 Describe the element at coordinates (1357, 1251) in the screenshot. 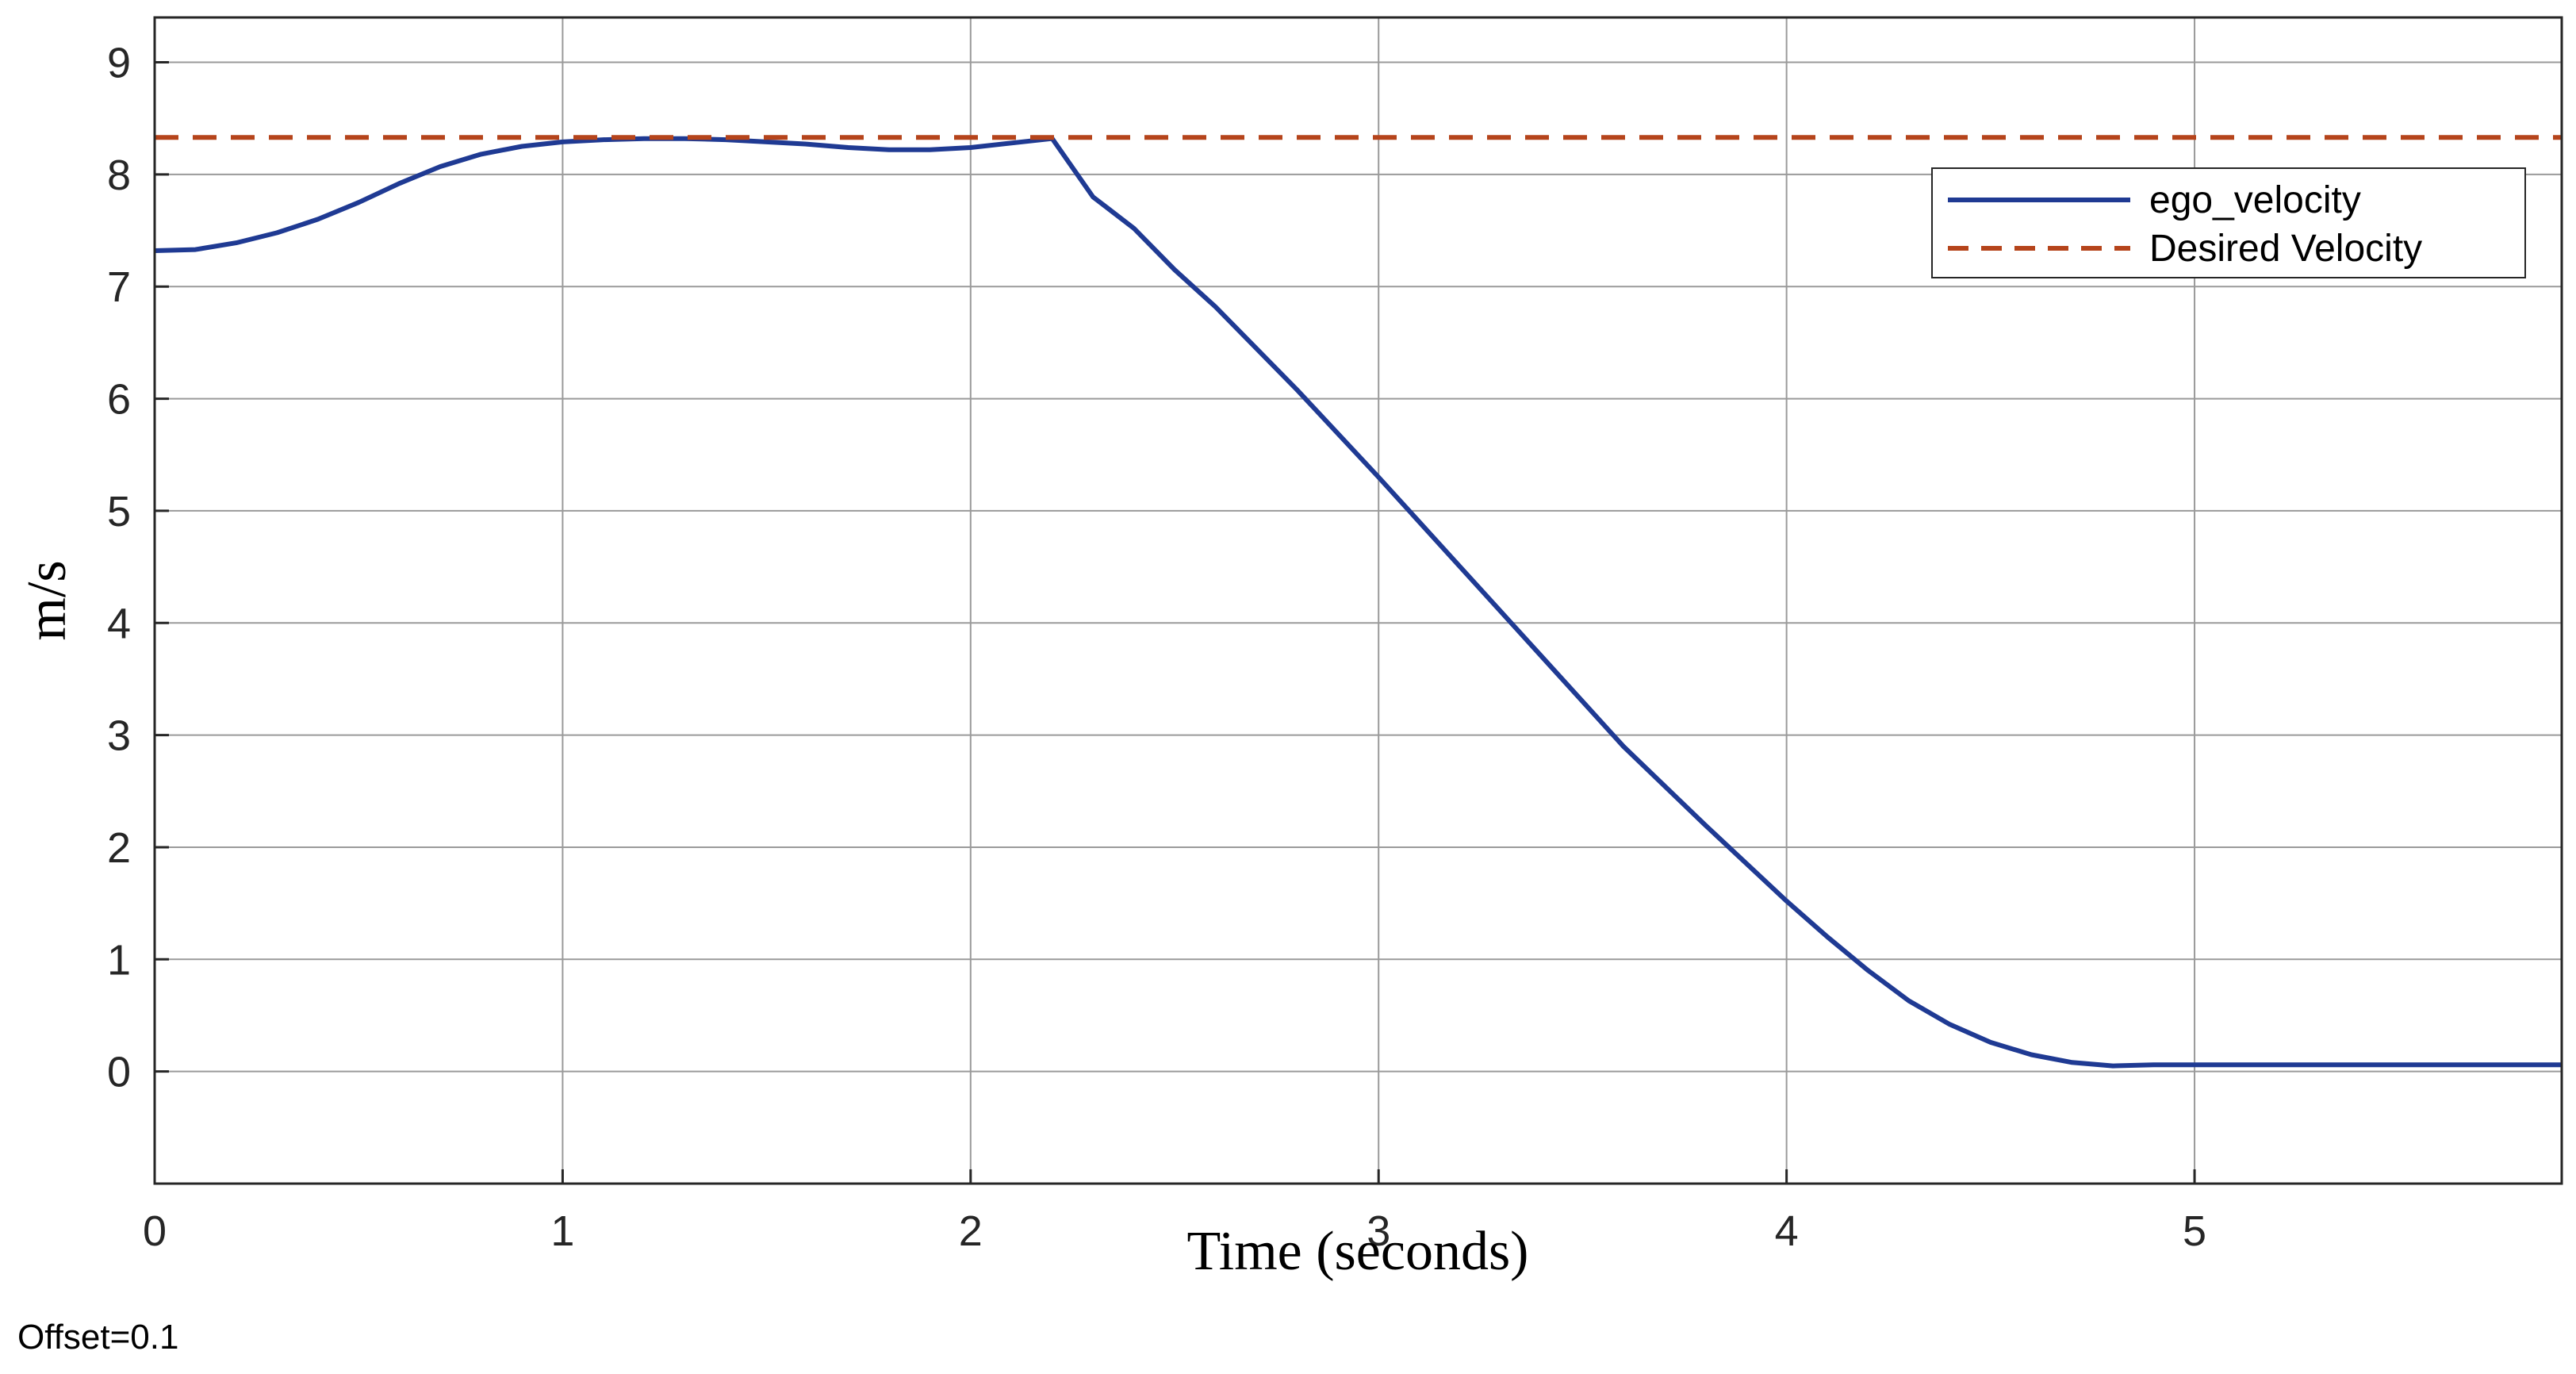

I see `x-axis-label: Time (seconds)` at that location.